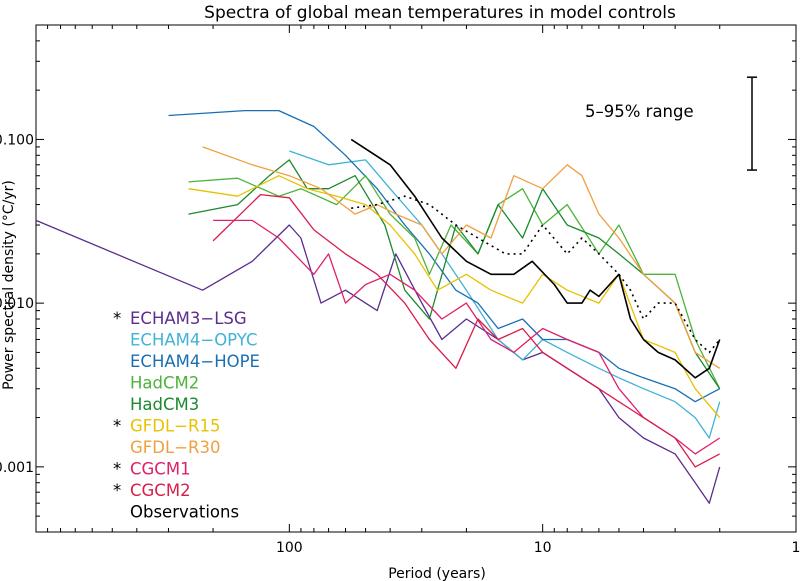 This screenshot has width=800, height=581. What do you see at coordinates (17, 140) in the screenshot?
I see `y-tick-label: 0.100` at bounding box center [17, 140].